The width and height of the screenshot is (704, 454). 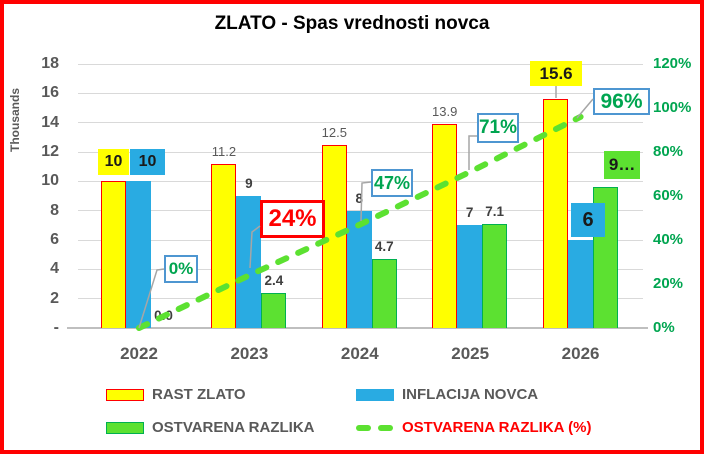 I want to click on bar-inflacija-novca-2025, so click(x=470, y=276).